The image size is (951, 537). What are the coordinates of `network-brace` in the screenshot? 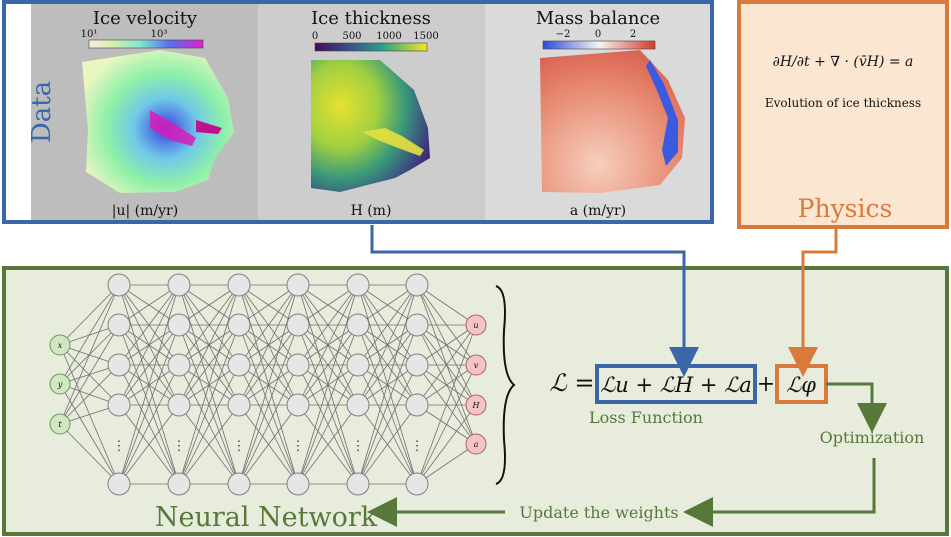 It's located at (505, 385).